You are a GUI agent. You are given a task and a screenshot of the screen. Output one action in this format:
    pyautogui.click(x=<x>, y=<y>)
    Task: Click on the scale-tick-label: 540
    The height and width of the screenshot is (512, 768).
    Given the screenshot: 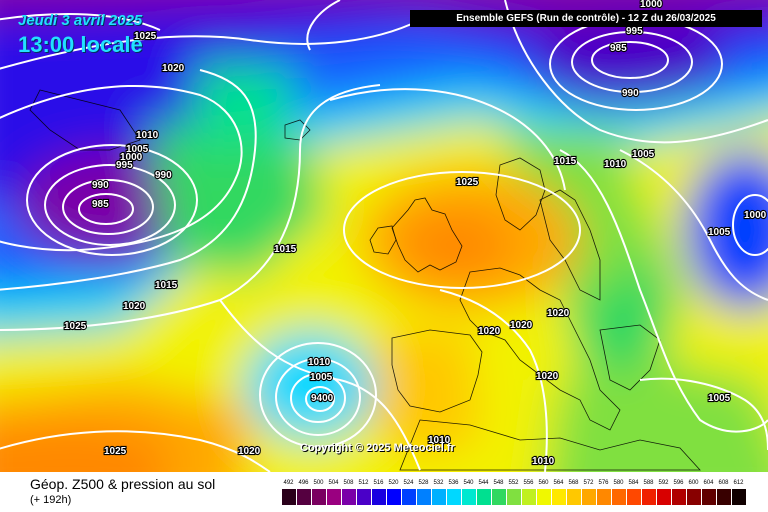 What is the action you would take?
    pyautogui.click(x=468, y=483)
    